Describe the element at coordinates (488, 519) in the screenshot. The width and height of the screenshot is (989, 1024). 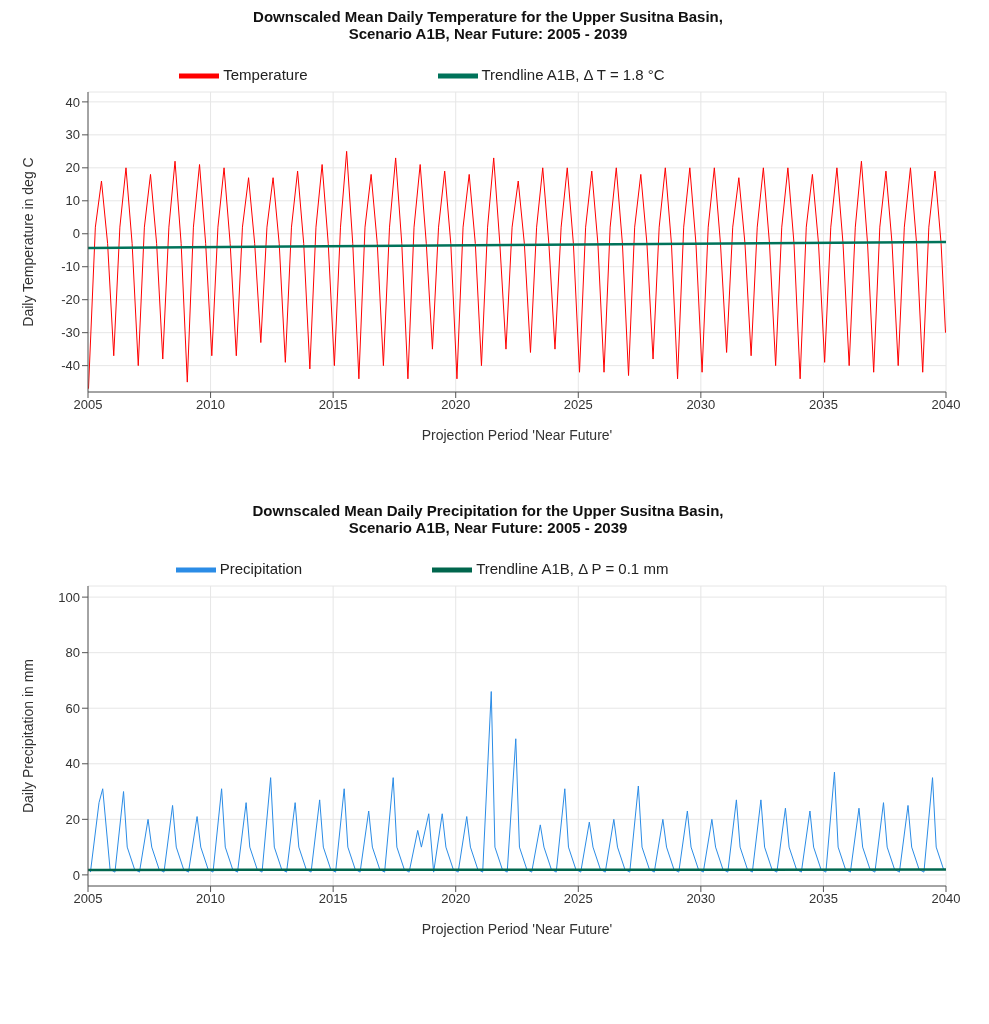
I see `chart-title: Downscaled Mean Daily Precipitation for the Upper Susitna Basin, Scenario A1B, Near Future: 2005 - 2039` at that location.